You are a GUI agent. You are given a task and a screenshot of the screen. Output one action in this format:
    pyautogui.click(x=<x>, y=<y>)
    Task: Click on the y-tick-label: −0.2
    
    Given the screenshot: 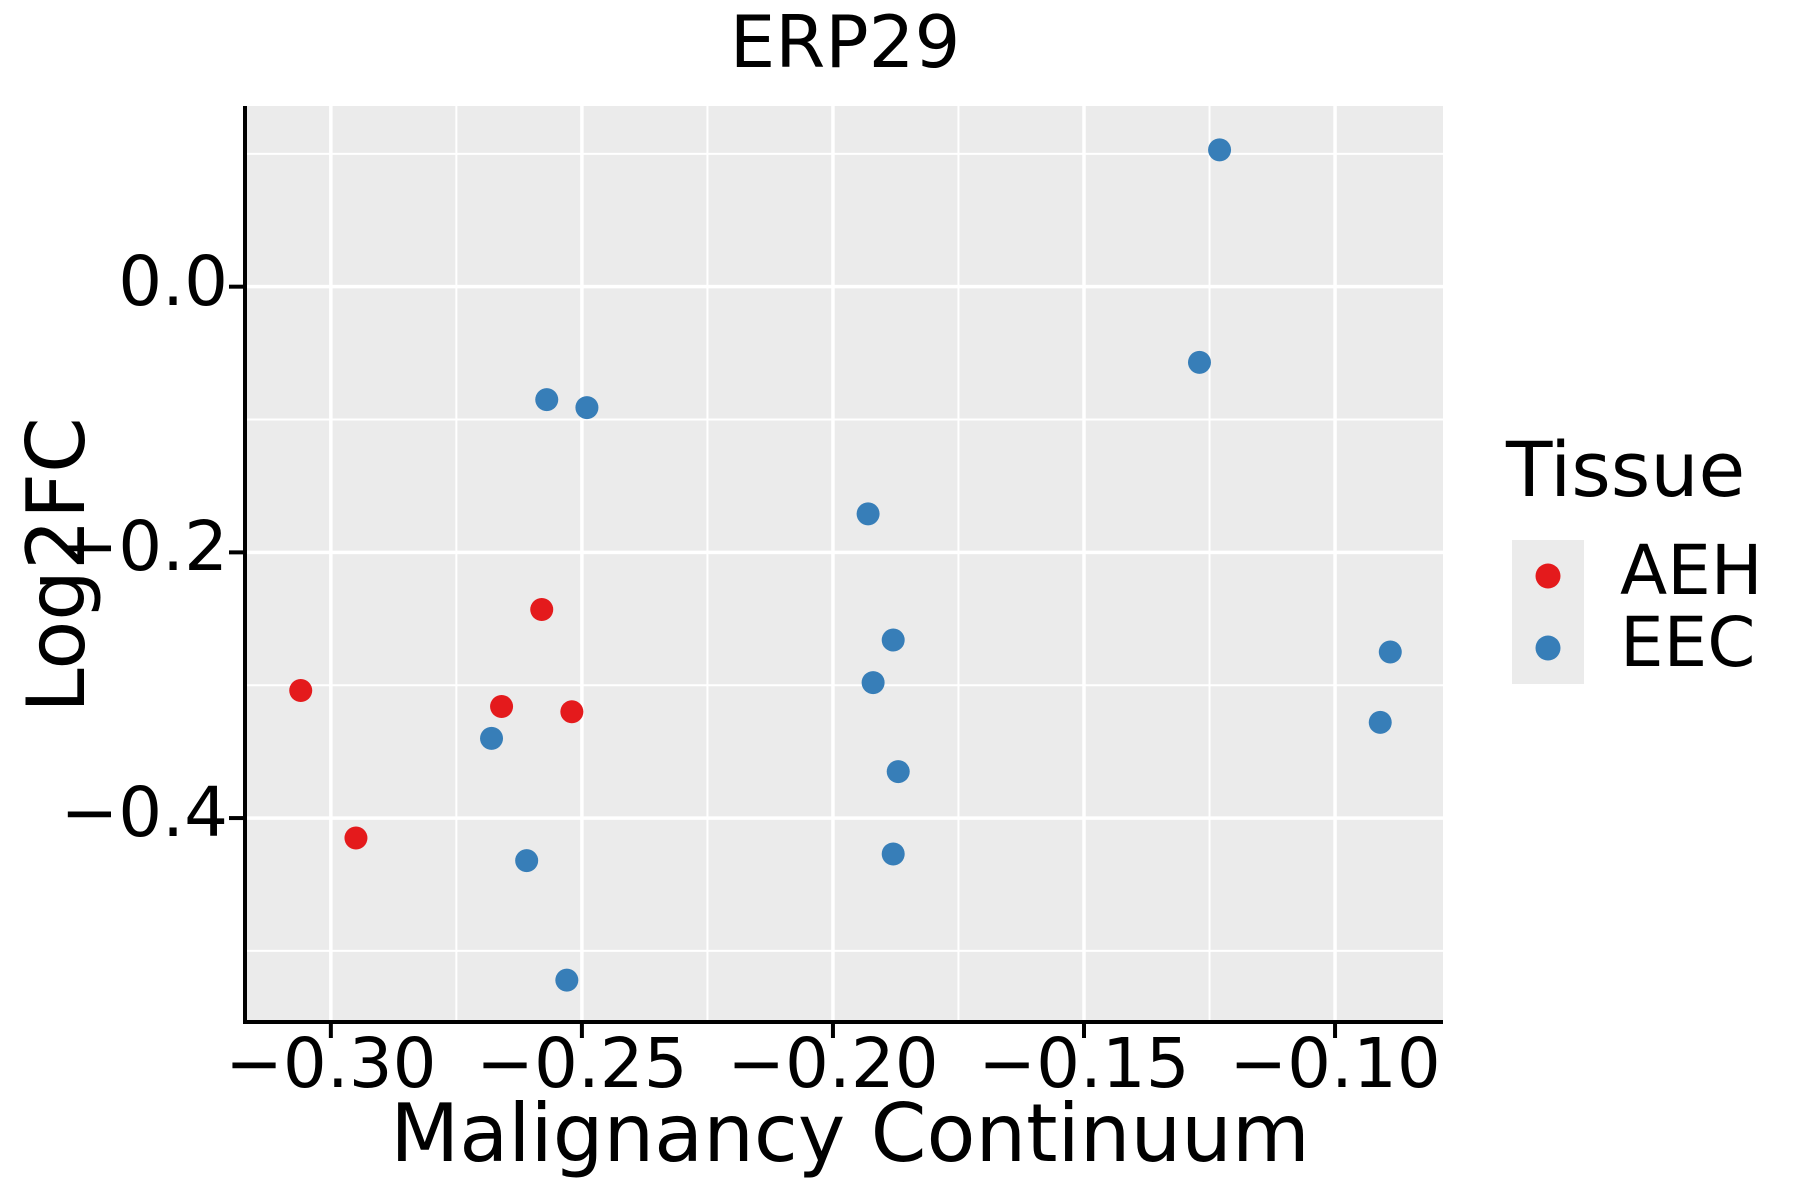 What is the action you would take?
    pyautogui.click(x=144, y=547)
    